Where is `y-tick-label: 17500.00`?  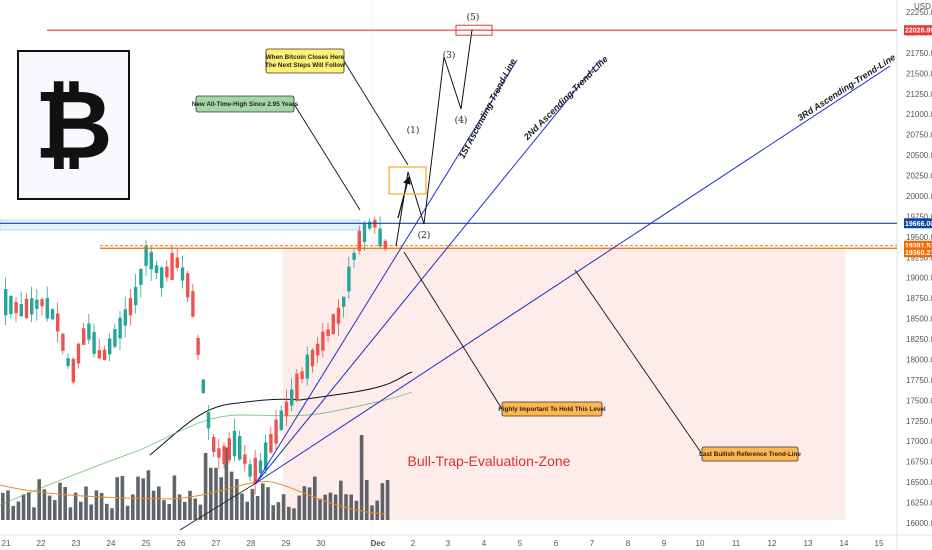
y-tick-label: 17500.00 is located at coordinates (919, 400).